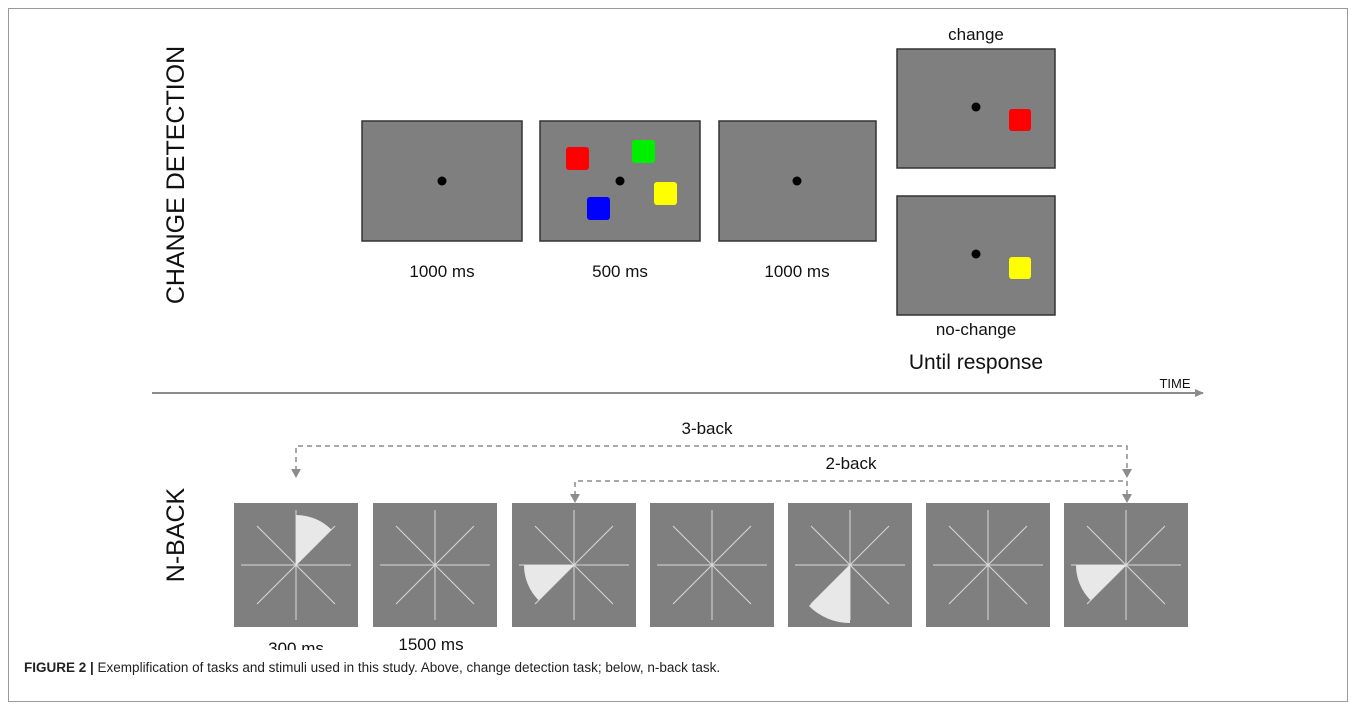  What do you see at coordinates (851, 463) in the screenshot?
I see `connector-2-back-label: 2-back` at bounding box center [851, 463].